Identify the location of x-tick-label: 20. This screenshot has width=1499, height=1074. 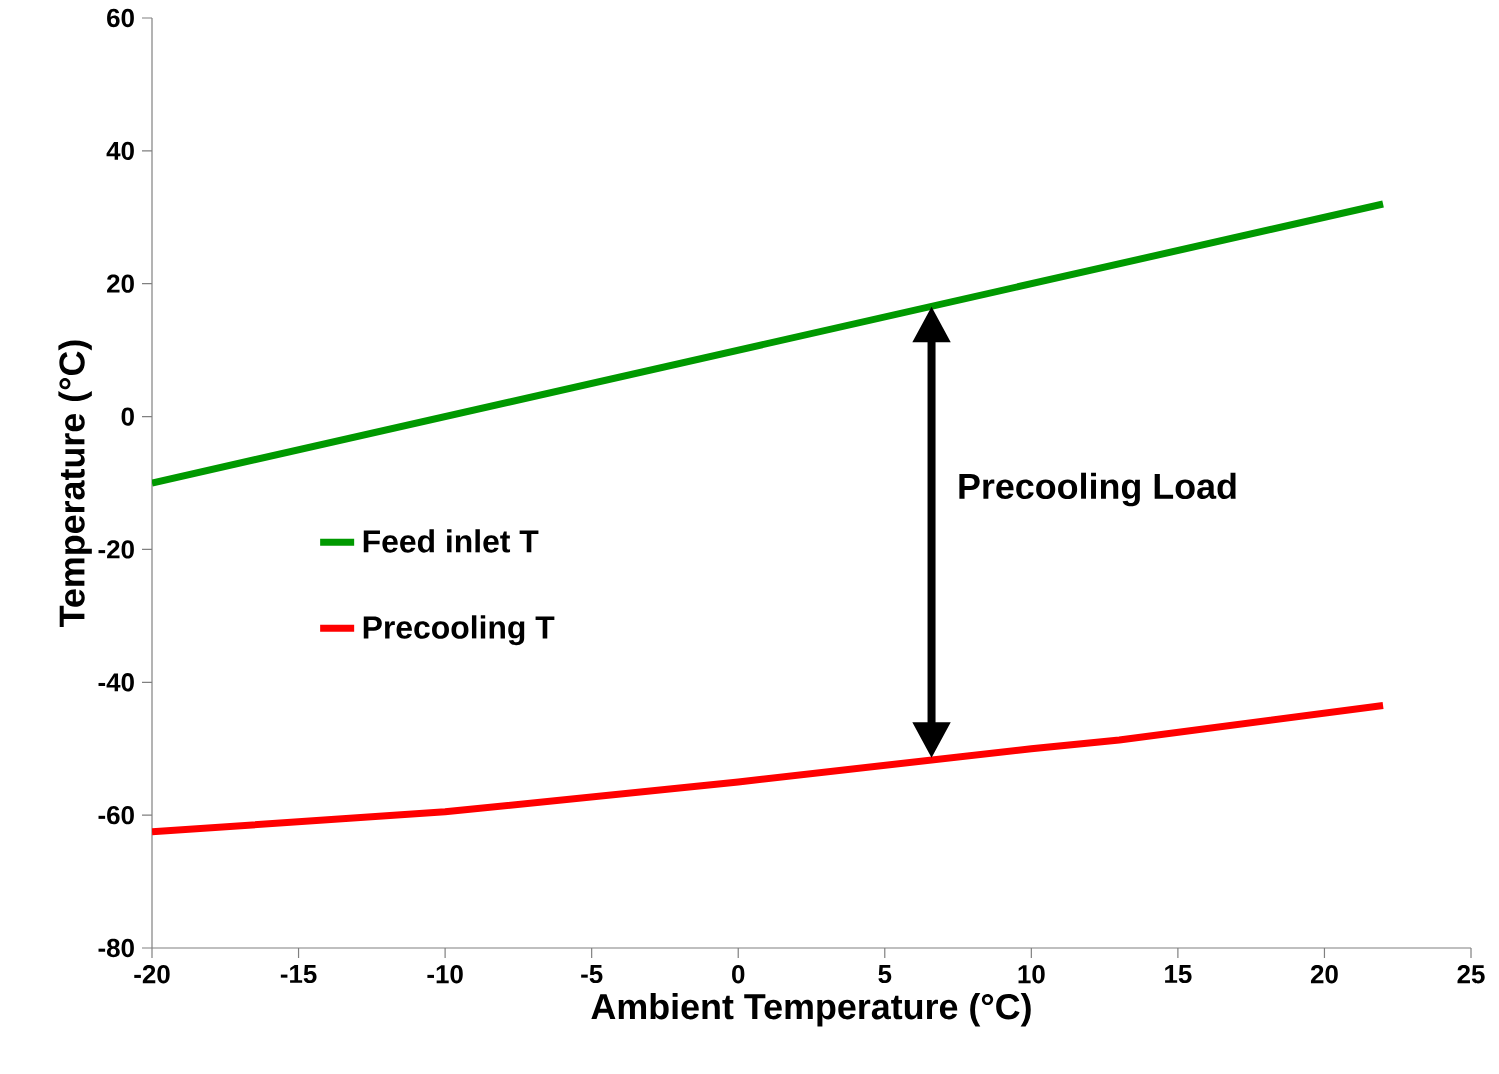
(1324, 974).